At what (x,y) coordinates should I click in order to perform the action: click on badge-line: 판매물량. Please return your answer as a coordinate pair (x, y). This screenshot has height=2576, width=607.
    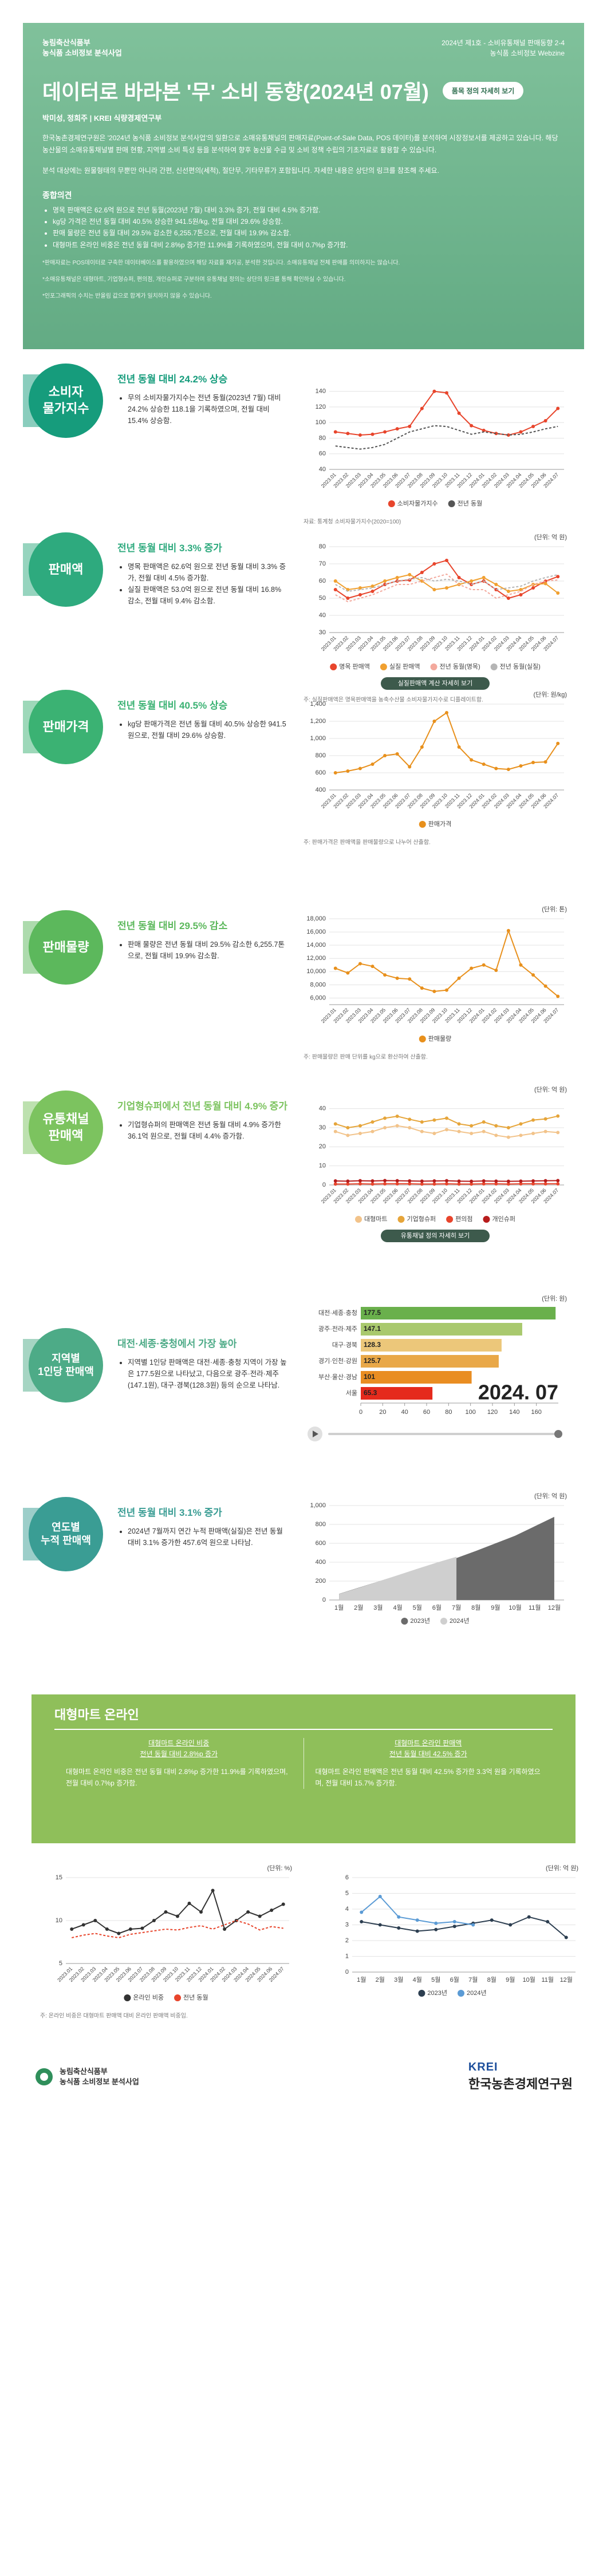
    Looking at the image, I should click on (65, 946).